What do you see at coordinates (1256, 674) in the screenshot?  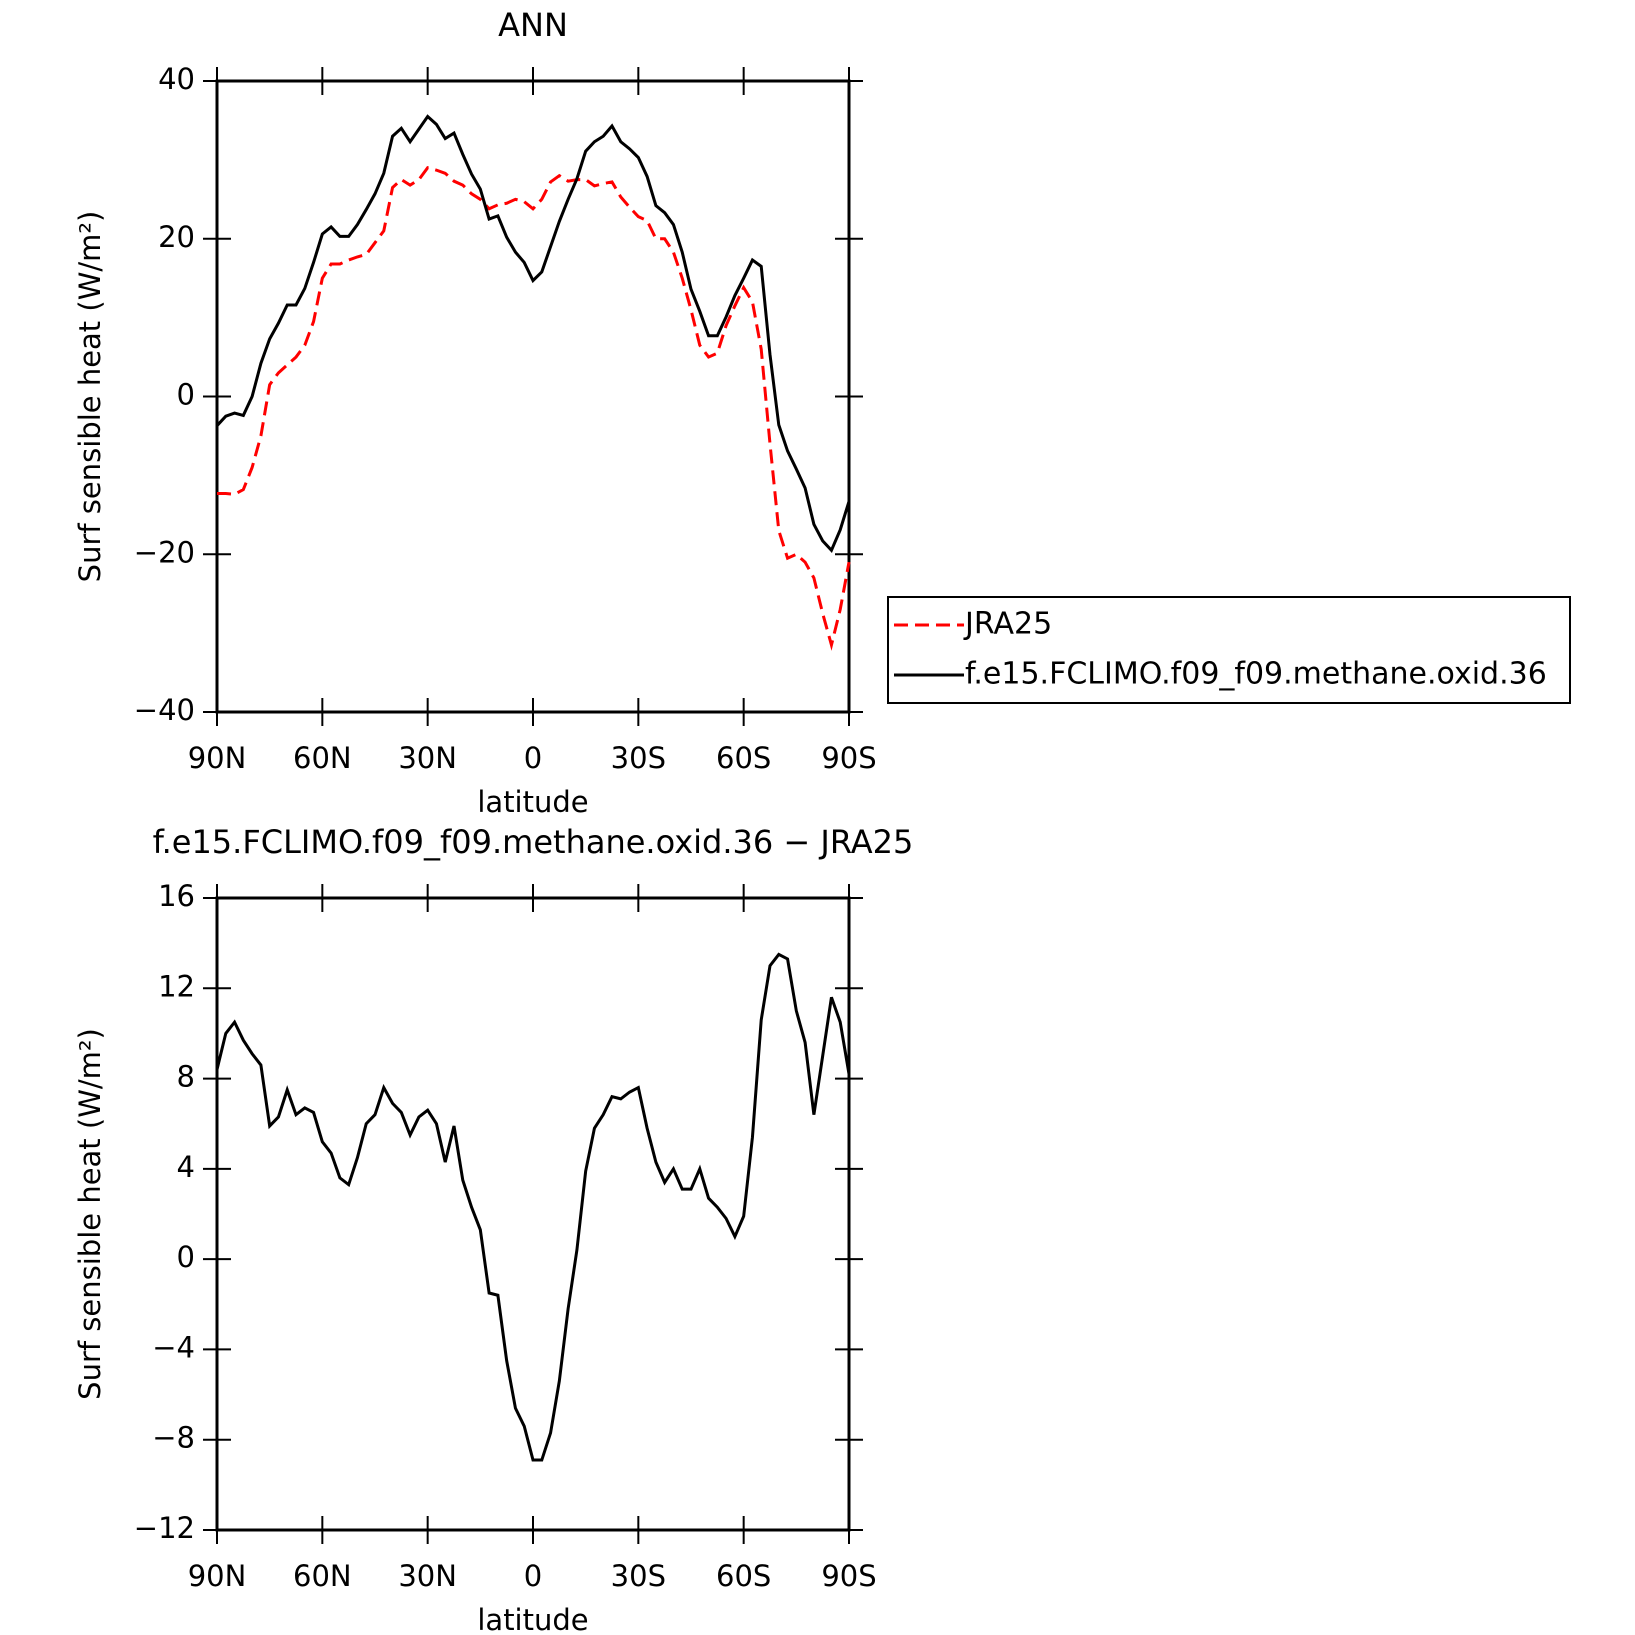 I see `legend-label: f.e15.FCLIMO.f09_f09.methane.oxid.36` at bounding box center [1256, 674].